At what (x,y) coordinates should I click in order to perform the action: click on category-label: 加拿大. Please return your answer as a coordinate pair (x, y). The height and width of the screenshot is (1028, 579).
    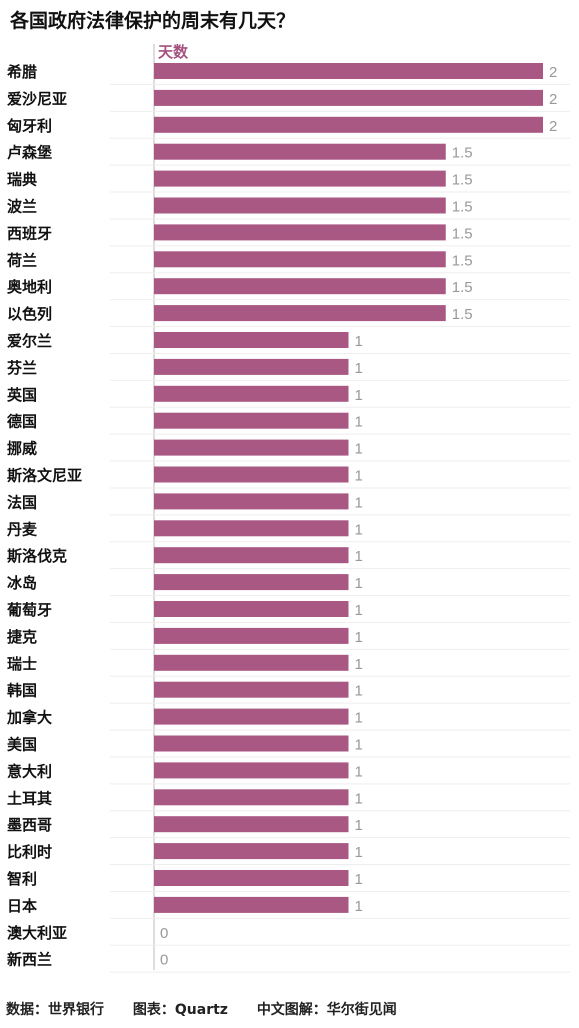
    Looking at the image, I should click on (29, 718).